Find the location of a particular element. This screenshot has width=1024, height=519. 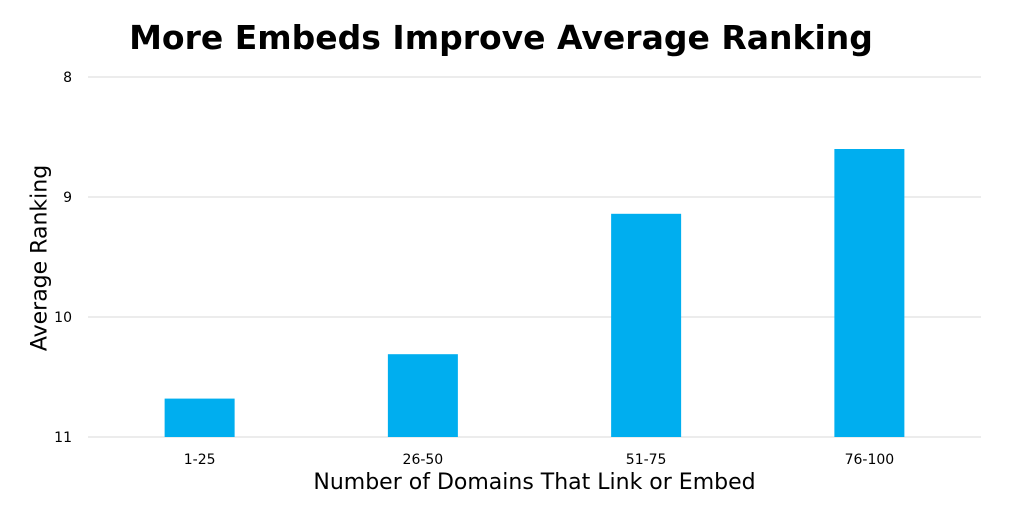

x-tick-label: 51-75 is located at coordinates (646, 460).